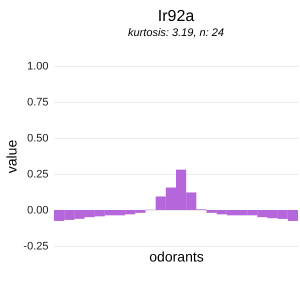  Describe the element at coordinates (176, 256) in the screenshot. I see `x-axis-title: odorants` at that location.